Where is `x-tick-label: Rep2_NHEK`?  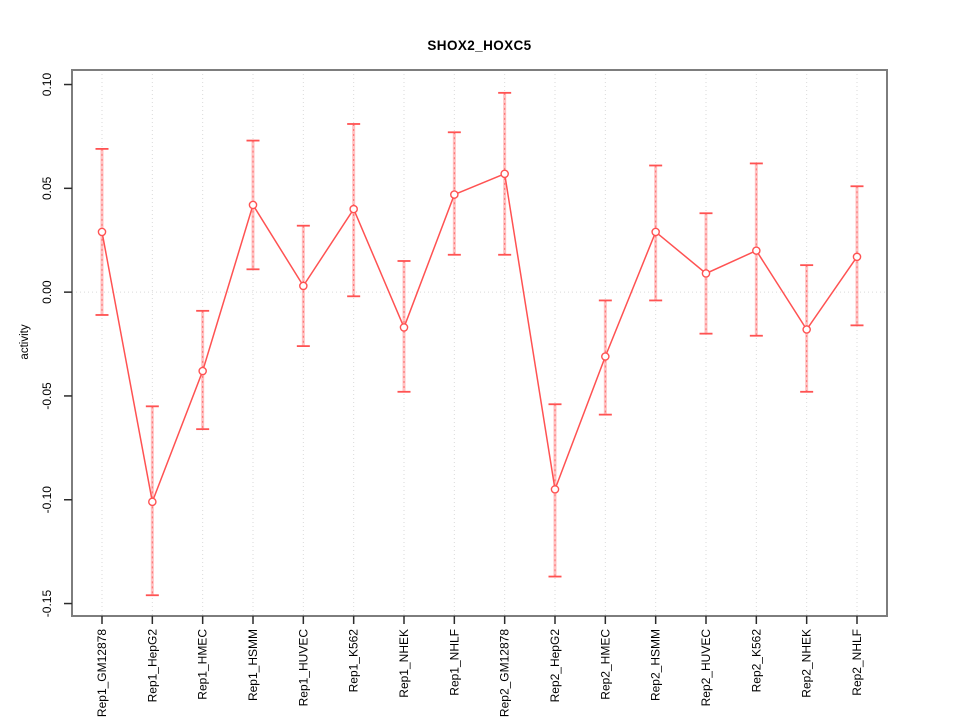 x-tick-label: Rep2_NHEK is located at coordinates (807, 663).